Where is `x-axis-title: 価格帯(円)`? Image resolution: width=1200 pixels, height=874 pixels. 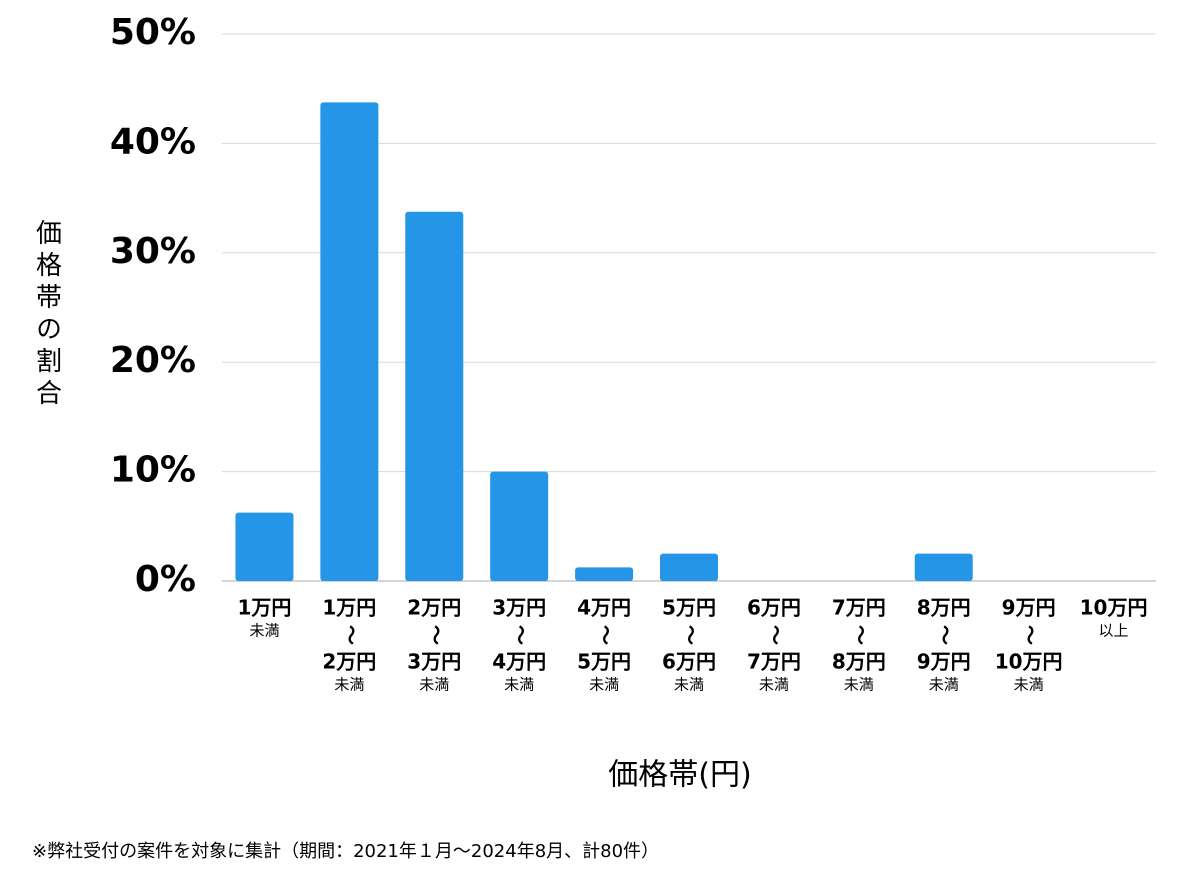 x-axis-title: 価格帯(円) is located at coordinates (679, 775).